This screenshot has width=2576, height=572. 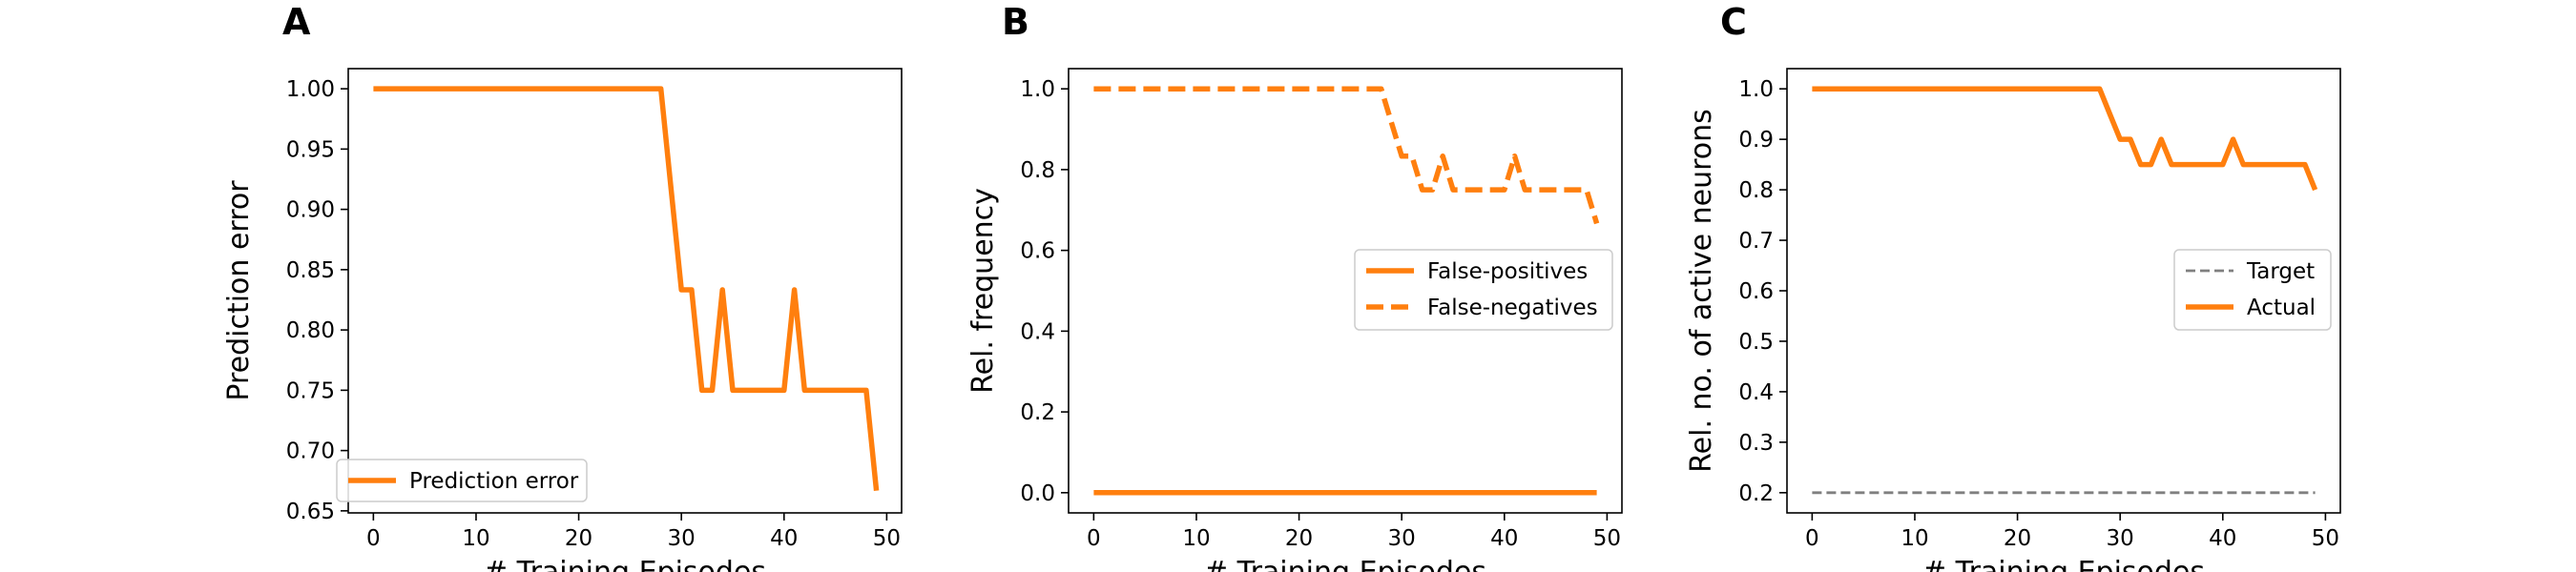 What do you see at coordinates (310, 391) in the screenshot?
I see `y-tick-label: 0.75` at bounding box center [310, 391].